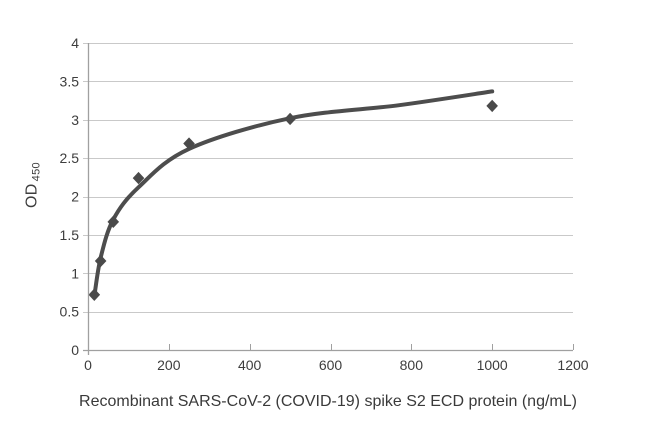 The image size is (650, 427). Describe the element at coordinates (88, 365) in the screenshot. I see `x-tick-label: 0` at that location.